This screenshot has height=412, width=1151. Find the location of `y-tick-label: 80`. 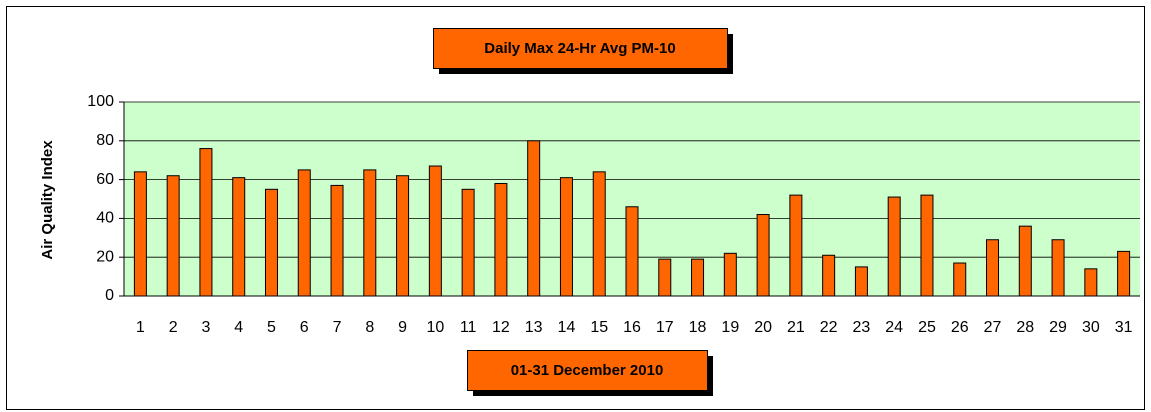

y-tick-label: 80 is located at coordinates (105, 140).